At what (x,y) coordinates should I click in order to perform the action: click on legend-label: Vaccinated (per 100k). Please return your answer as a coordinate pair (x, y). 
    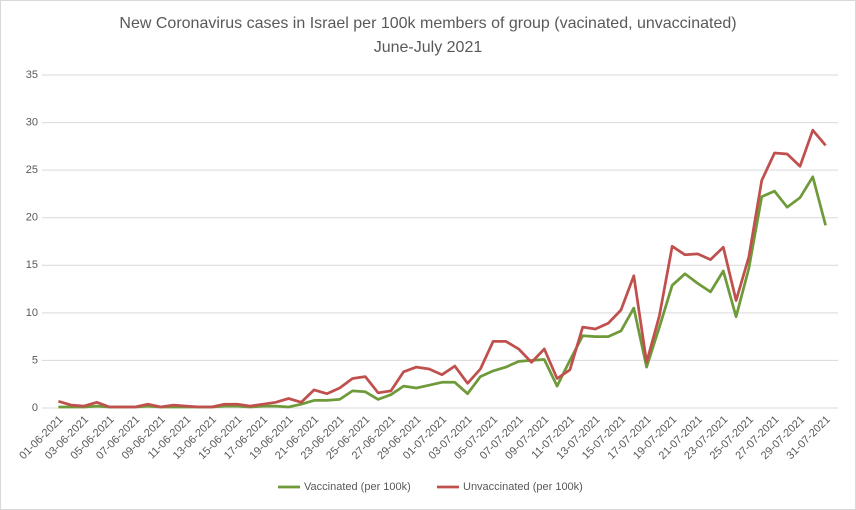
    Looking at the image, I should click on (357, 487).